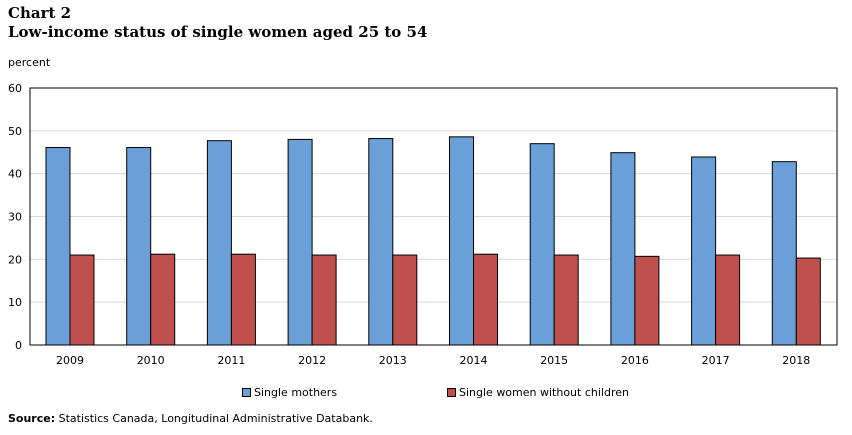 This screenshot has width=852, height=435. Describe the element at coordinates (15, 302) in the screenshot. I see `y-tick-label: 10` at that location.